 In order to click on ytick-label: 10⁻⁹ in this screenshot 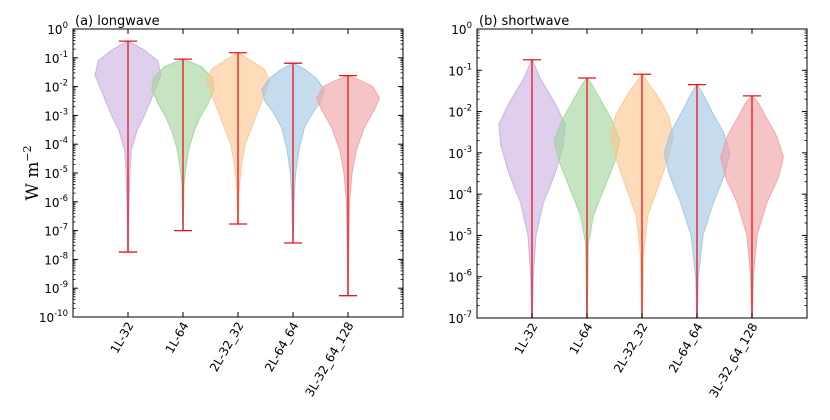, I will do `click(56, 288)`.